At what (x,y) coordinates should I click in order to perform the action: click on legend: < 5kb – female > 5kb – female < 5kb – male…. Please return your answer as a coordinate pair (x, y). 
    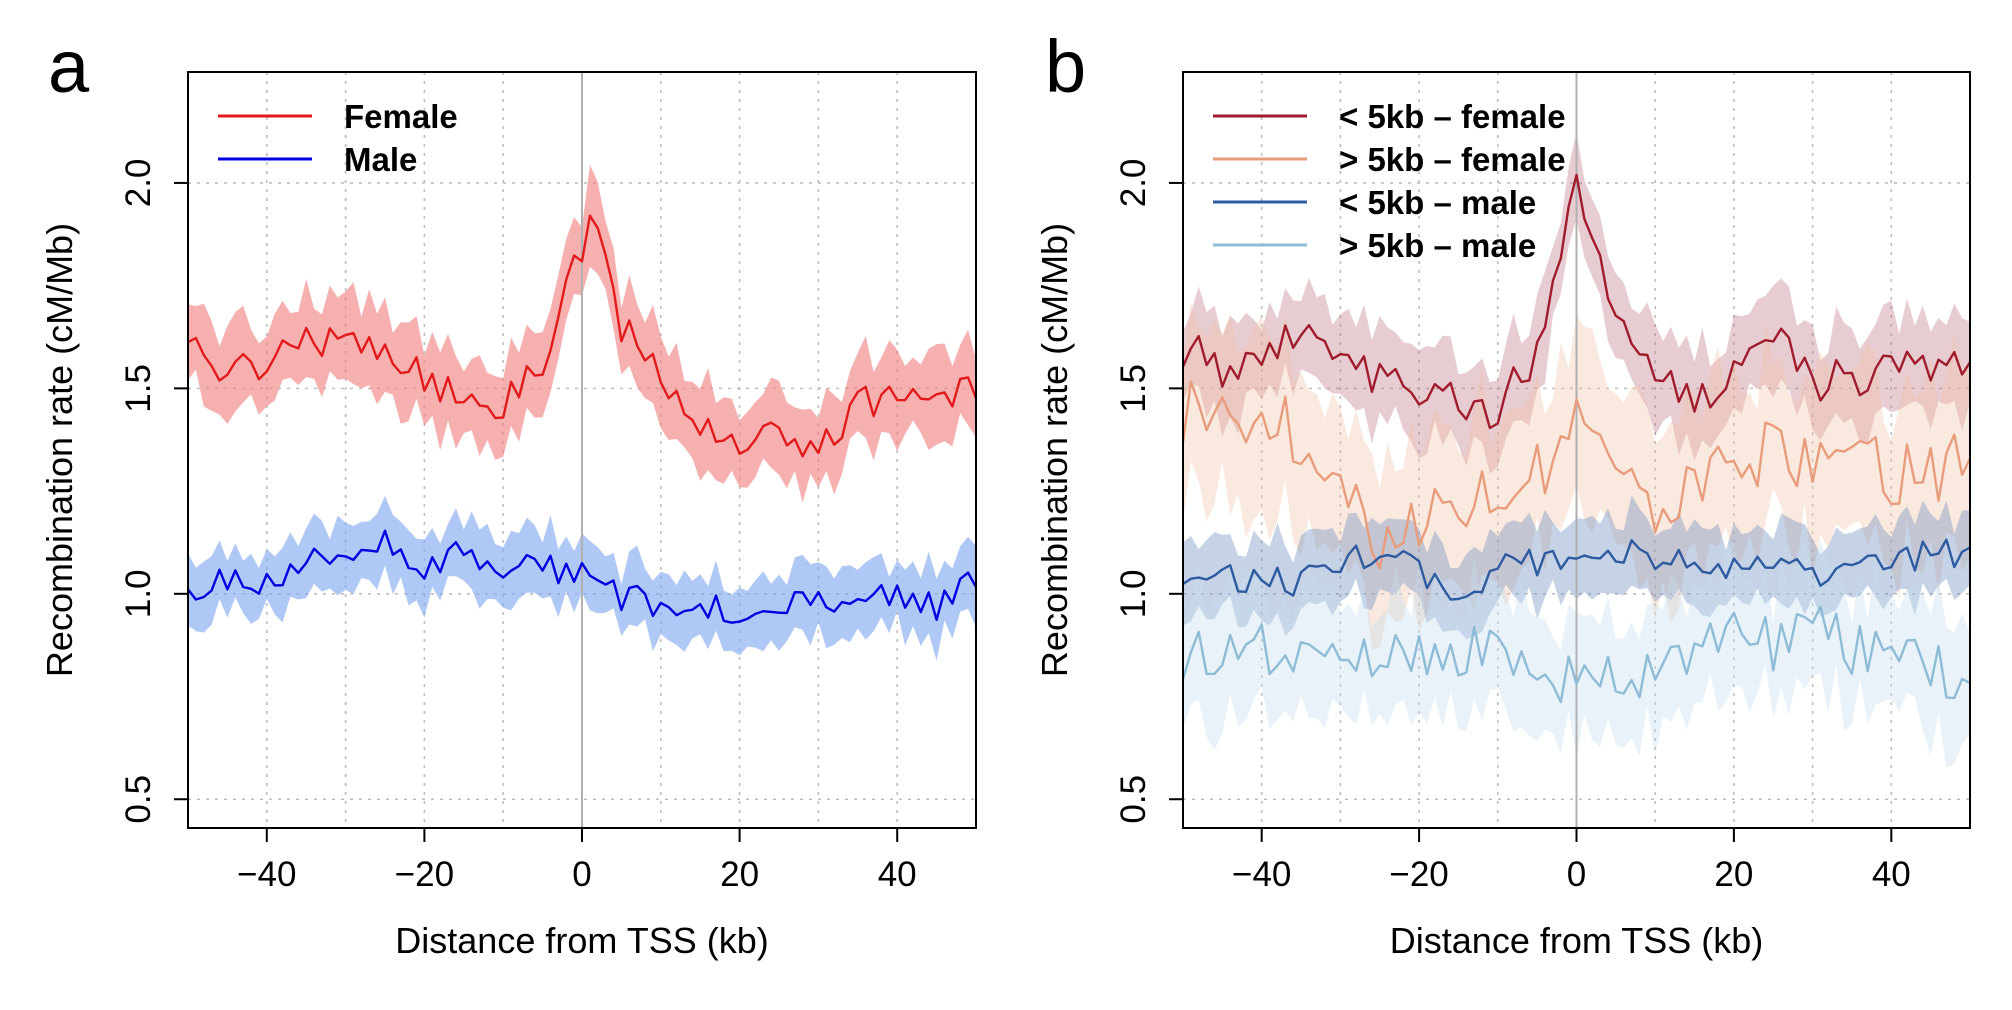
    Looking at the image, I should click on (1389, 181).